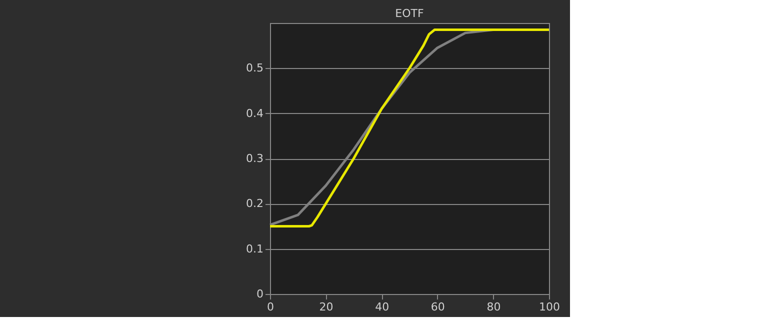 Image resolution: width=760 pixels, height=322 pixels. I want to click on y-tick-label: 0.3, so click(255, 158).